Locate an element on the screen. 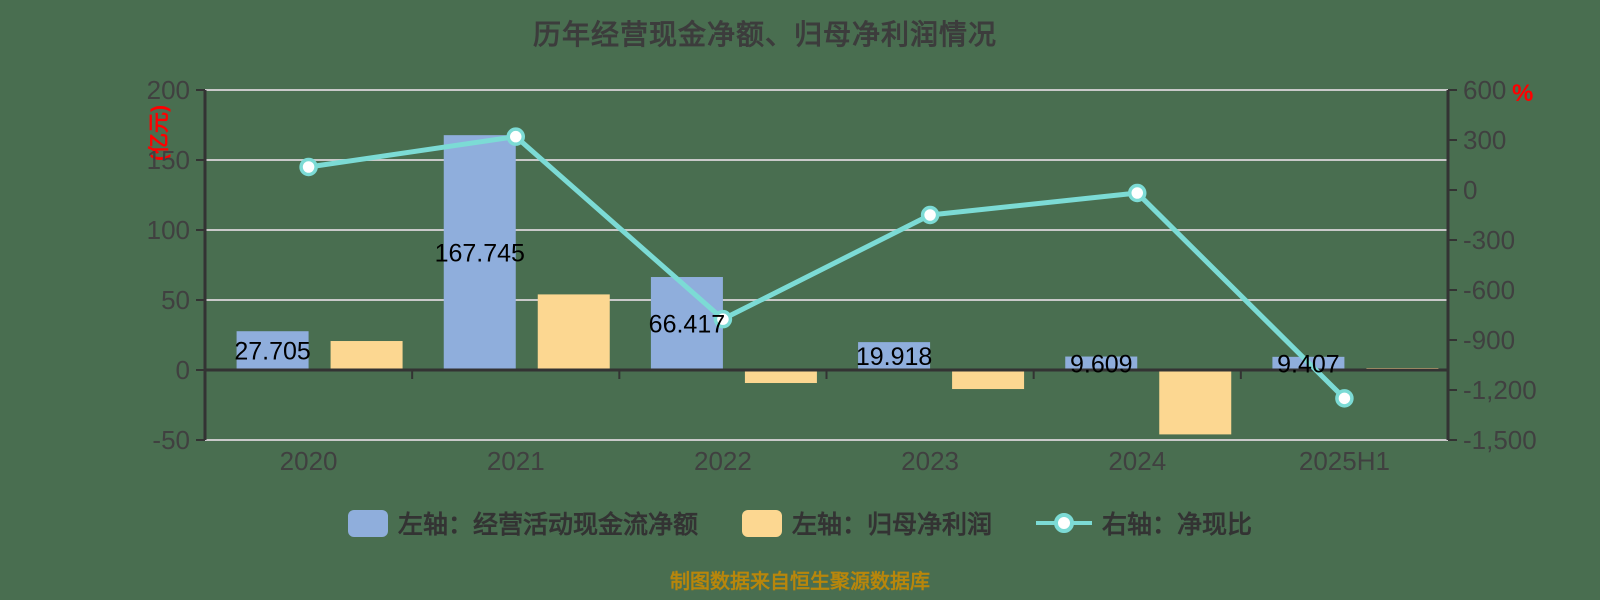 The height and width of the screenshot is (600, 1600). data-source-note: 制图数据来自恒生聚源数据库 is located at coordinates (800, 582).